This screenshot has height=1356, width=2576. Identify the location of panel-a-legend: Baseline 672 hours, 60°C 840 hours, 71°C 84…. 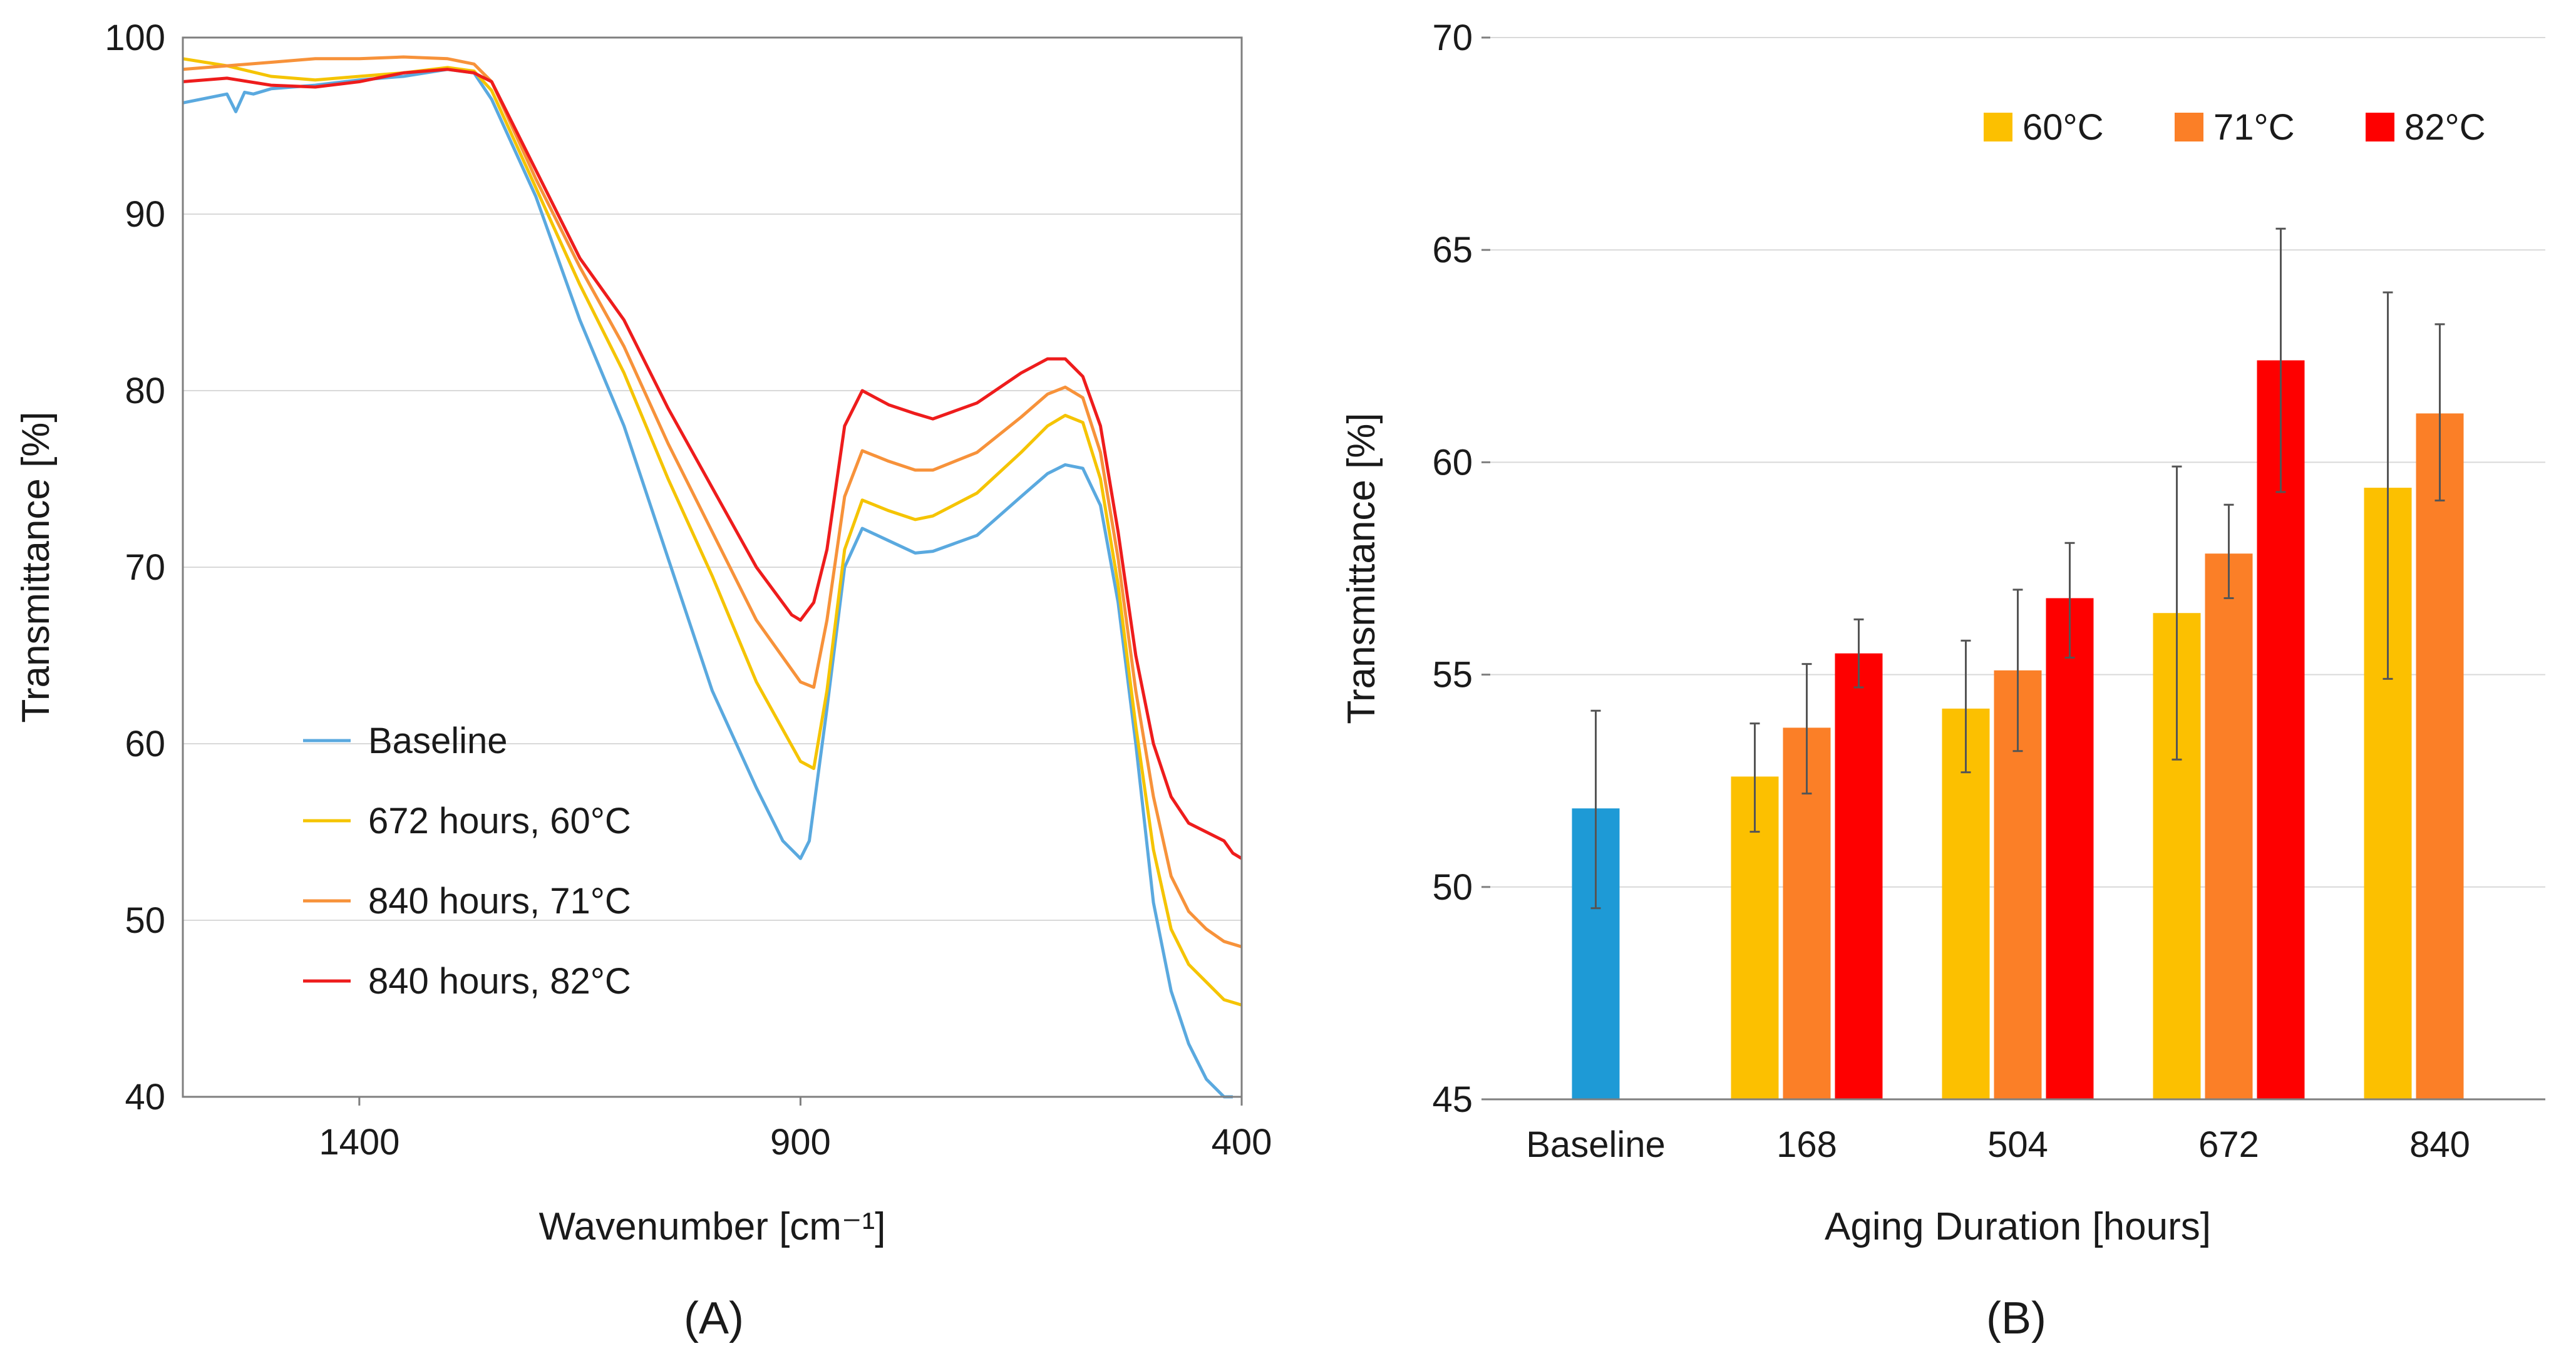
(467, 861).